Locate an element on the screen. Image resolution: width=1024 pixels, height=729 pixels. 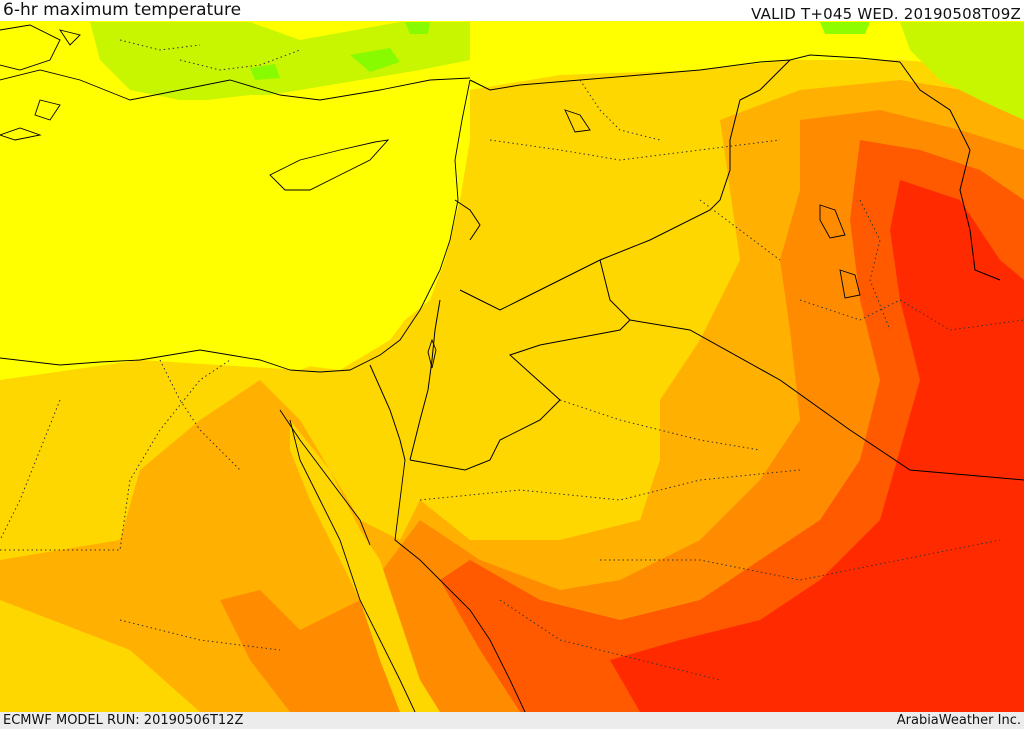
coast-gulf-suez is located at coordinates (325, 477).